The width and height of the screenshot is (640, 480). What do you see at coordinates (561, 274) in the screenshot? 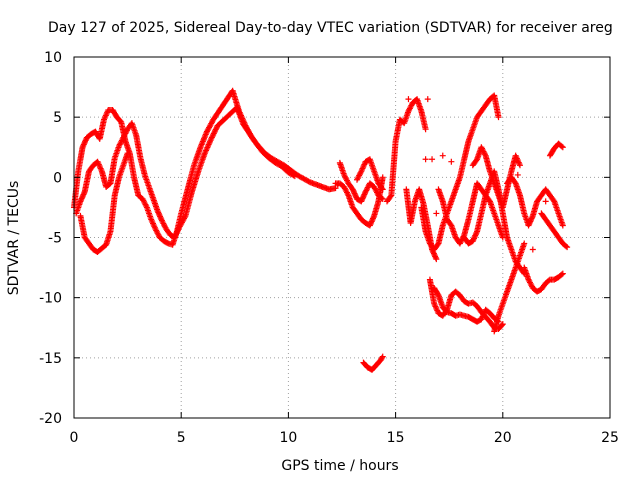
I see `data-point-r` at bounding box center [561, 274].